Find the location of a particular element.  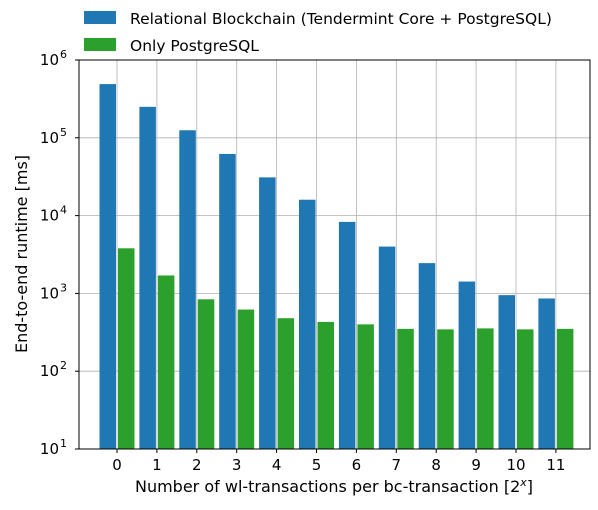

x-tick-label: 0 is located at coordinates (117, 465).